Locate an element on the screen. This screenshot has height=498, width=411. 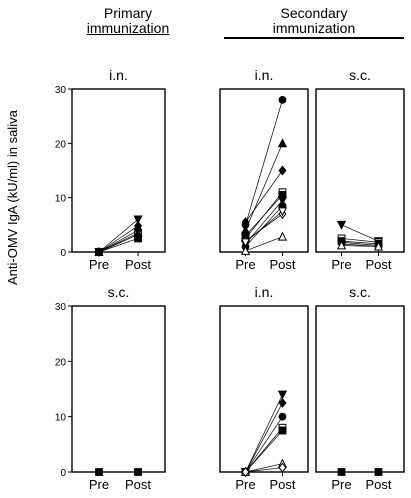
panel-5: i.n. Pre Post is located at coordinates (264, 388).